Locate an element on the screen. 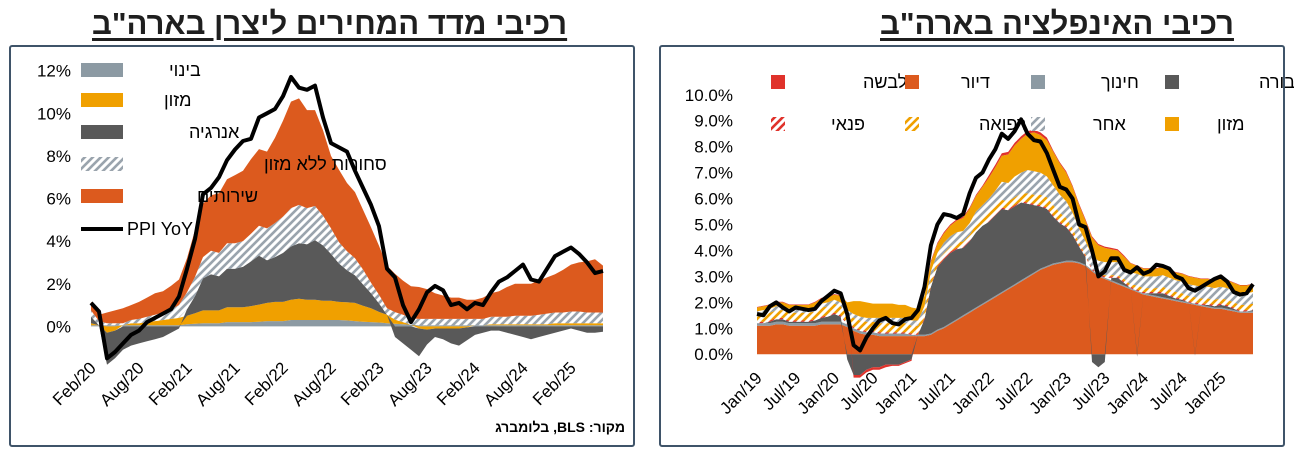  cpi-legend: הלבשה דיור חינוך תחבורה פנאי רפואה אחר מזון is located at coordinates (1032, 103).